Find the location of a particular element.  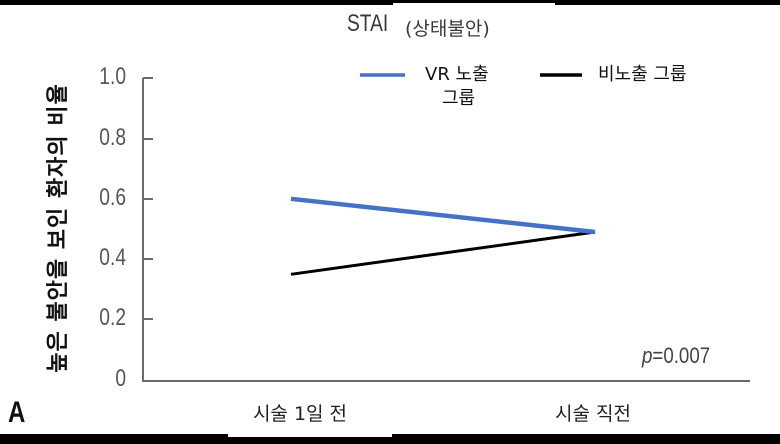

series-line-non-exposed is located at coordinates (443, 253).